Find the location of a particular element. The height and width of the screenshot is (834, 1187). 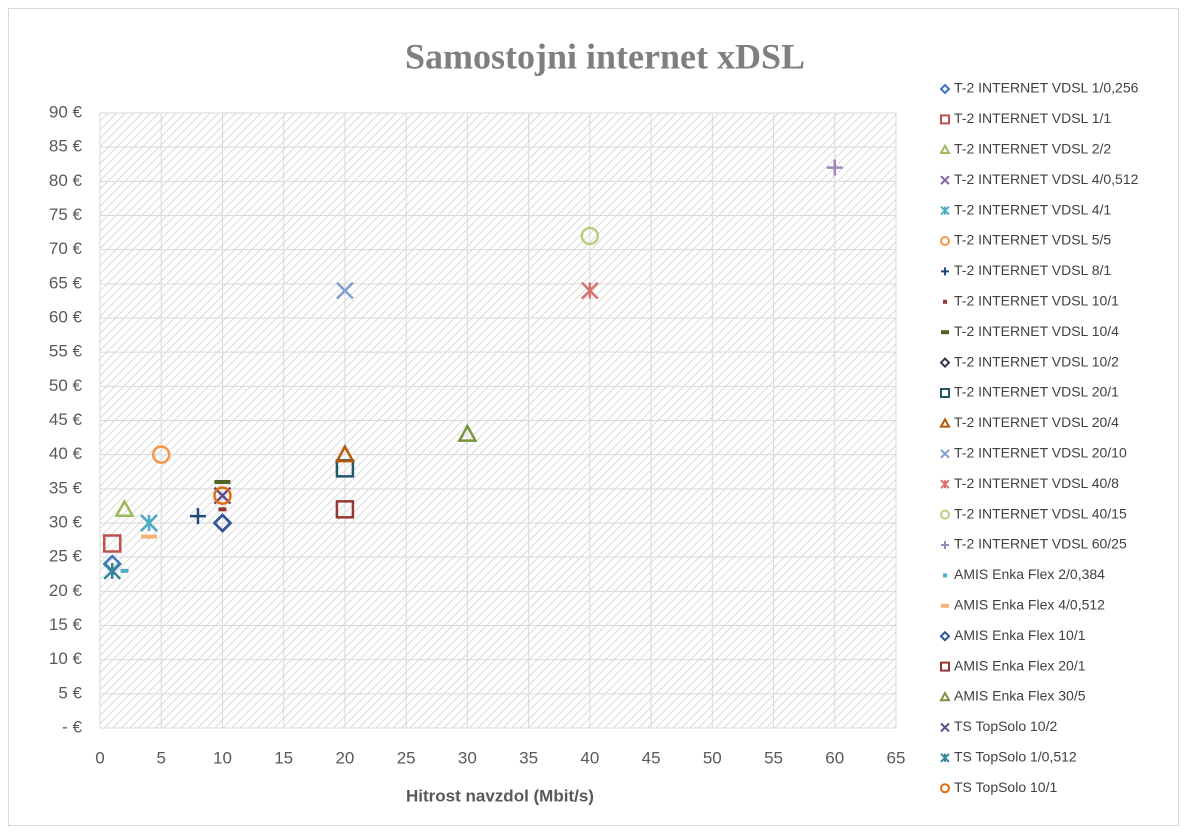

legend-label: AMIS Enka Flex 10/1 is located at coordinates (1020, 635).